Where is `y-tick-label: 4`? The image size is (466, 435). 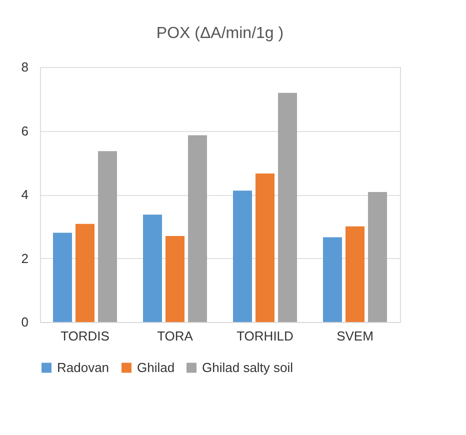 y-tick-label: 4 is located at coordinates (24, 194).